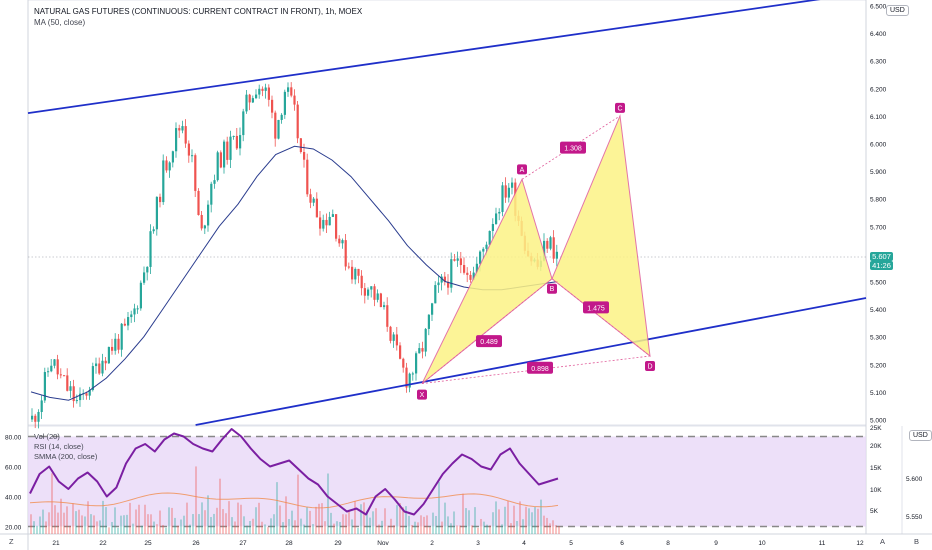  Describe the element at coordinates (13, 438) in the screenshot. I see `rsi-tick-label: 80.00` at that location.